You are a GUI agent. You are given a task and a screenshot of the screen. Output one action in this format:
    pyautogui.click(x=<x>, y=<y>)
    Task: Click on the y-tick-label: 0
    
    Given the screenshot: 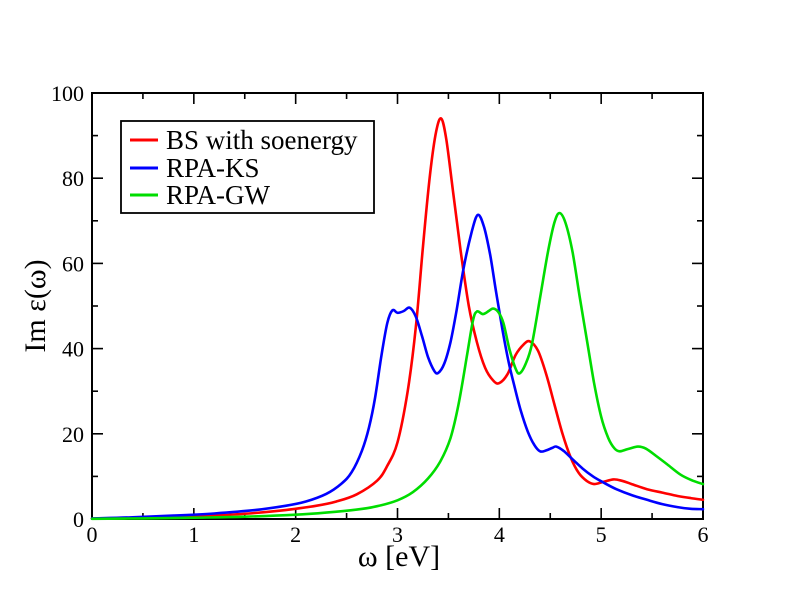 What is the action you would take?
    pyautogui.click(x=78, y=519)
    